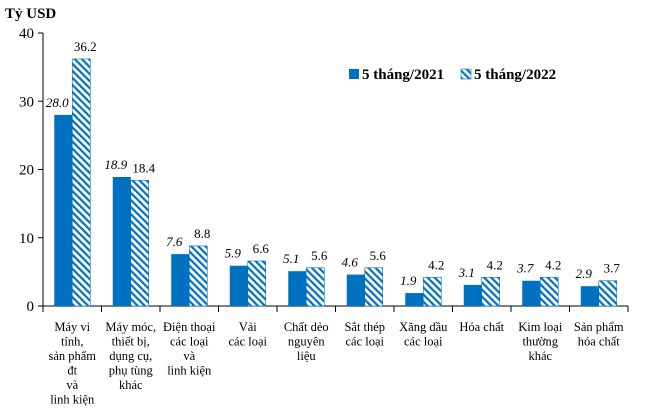  What do you see at coordinates (26, 34) in the screenshot?
I see `y-tick-label: 40` at bounding box center [26, 34].